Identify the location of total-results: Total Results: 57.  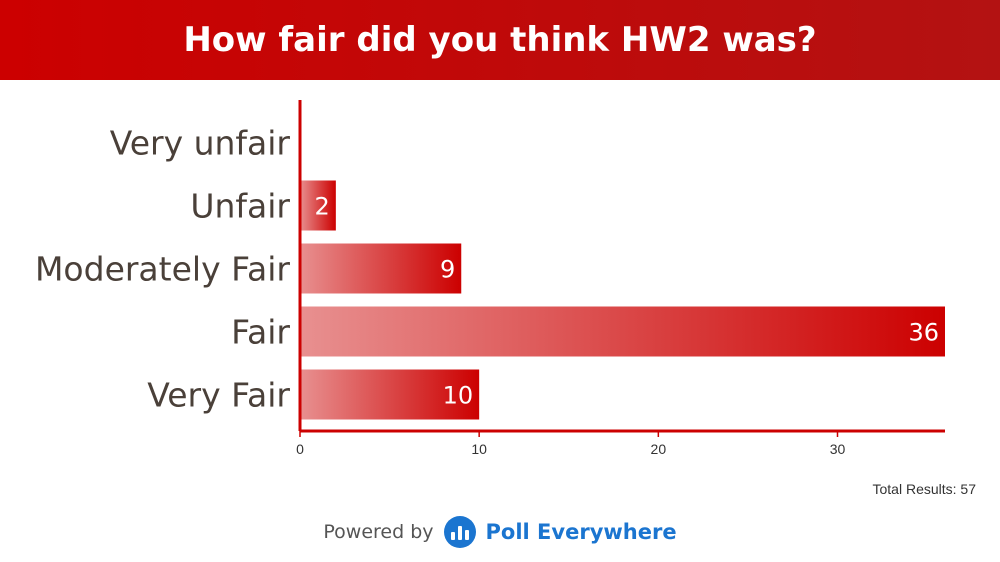
(924, 489).